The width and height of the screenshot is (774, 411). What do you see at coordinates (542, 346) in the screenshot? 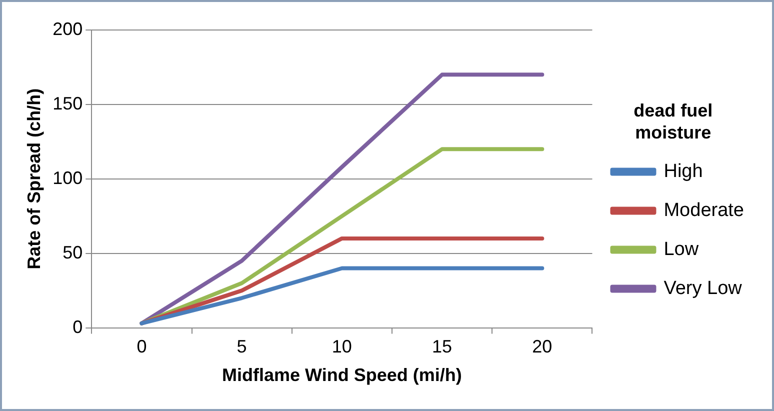
I see `x-tick-label: 20` at bounding box center [542, 346].